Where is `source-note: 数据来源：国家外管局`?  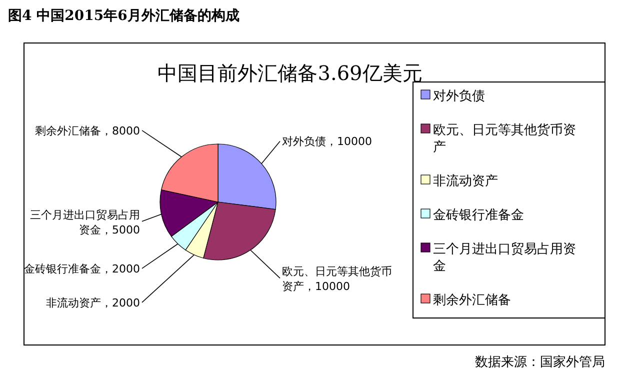 source-note: 数据来源：国家外管局 is located at coordinates (540, 362).